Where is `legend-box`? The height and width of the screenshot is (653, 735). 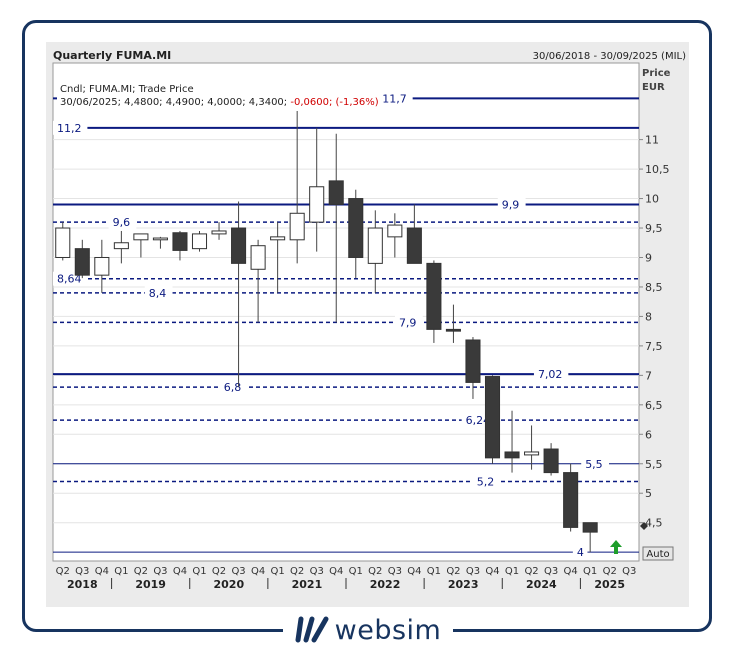 legend-box is located at coordinates (218, 96).